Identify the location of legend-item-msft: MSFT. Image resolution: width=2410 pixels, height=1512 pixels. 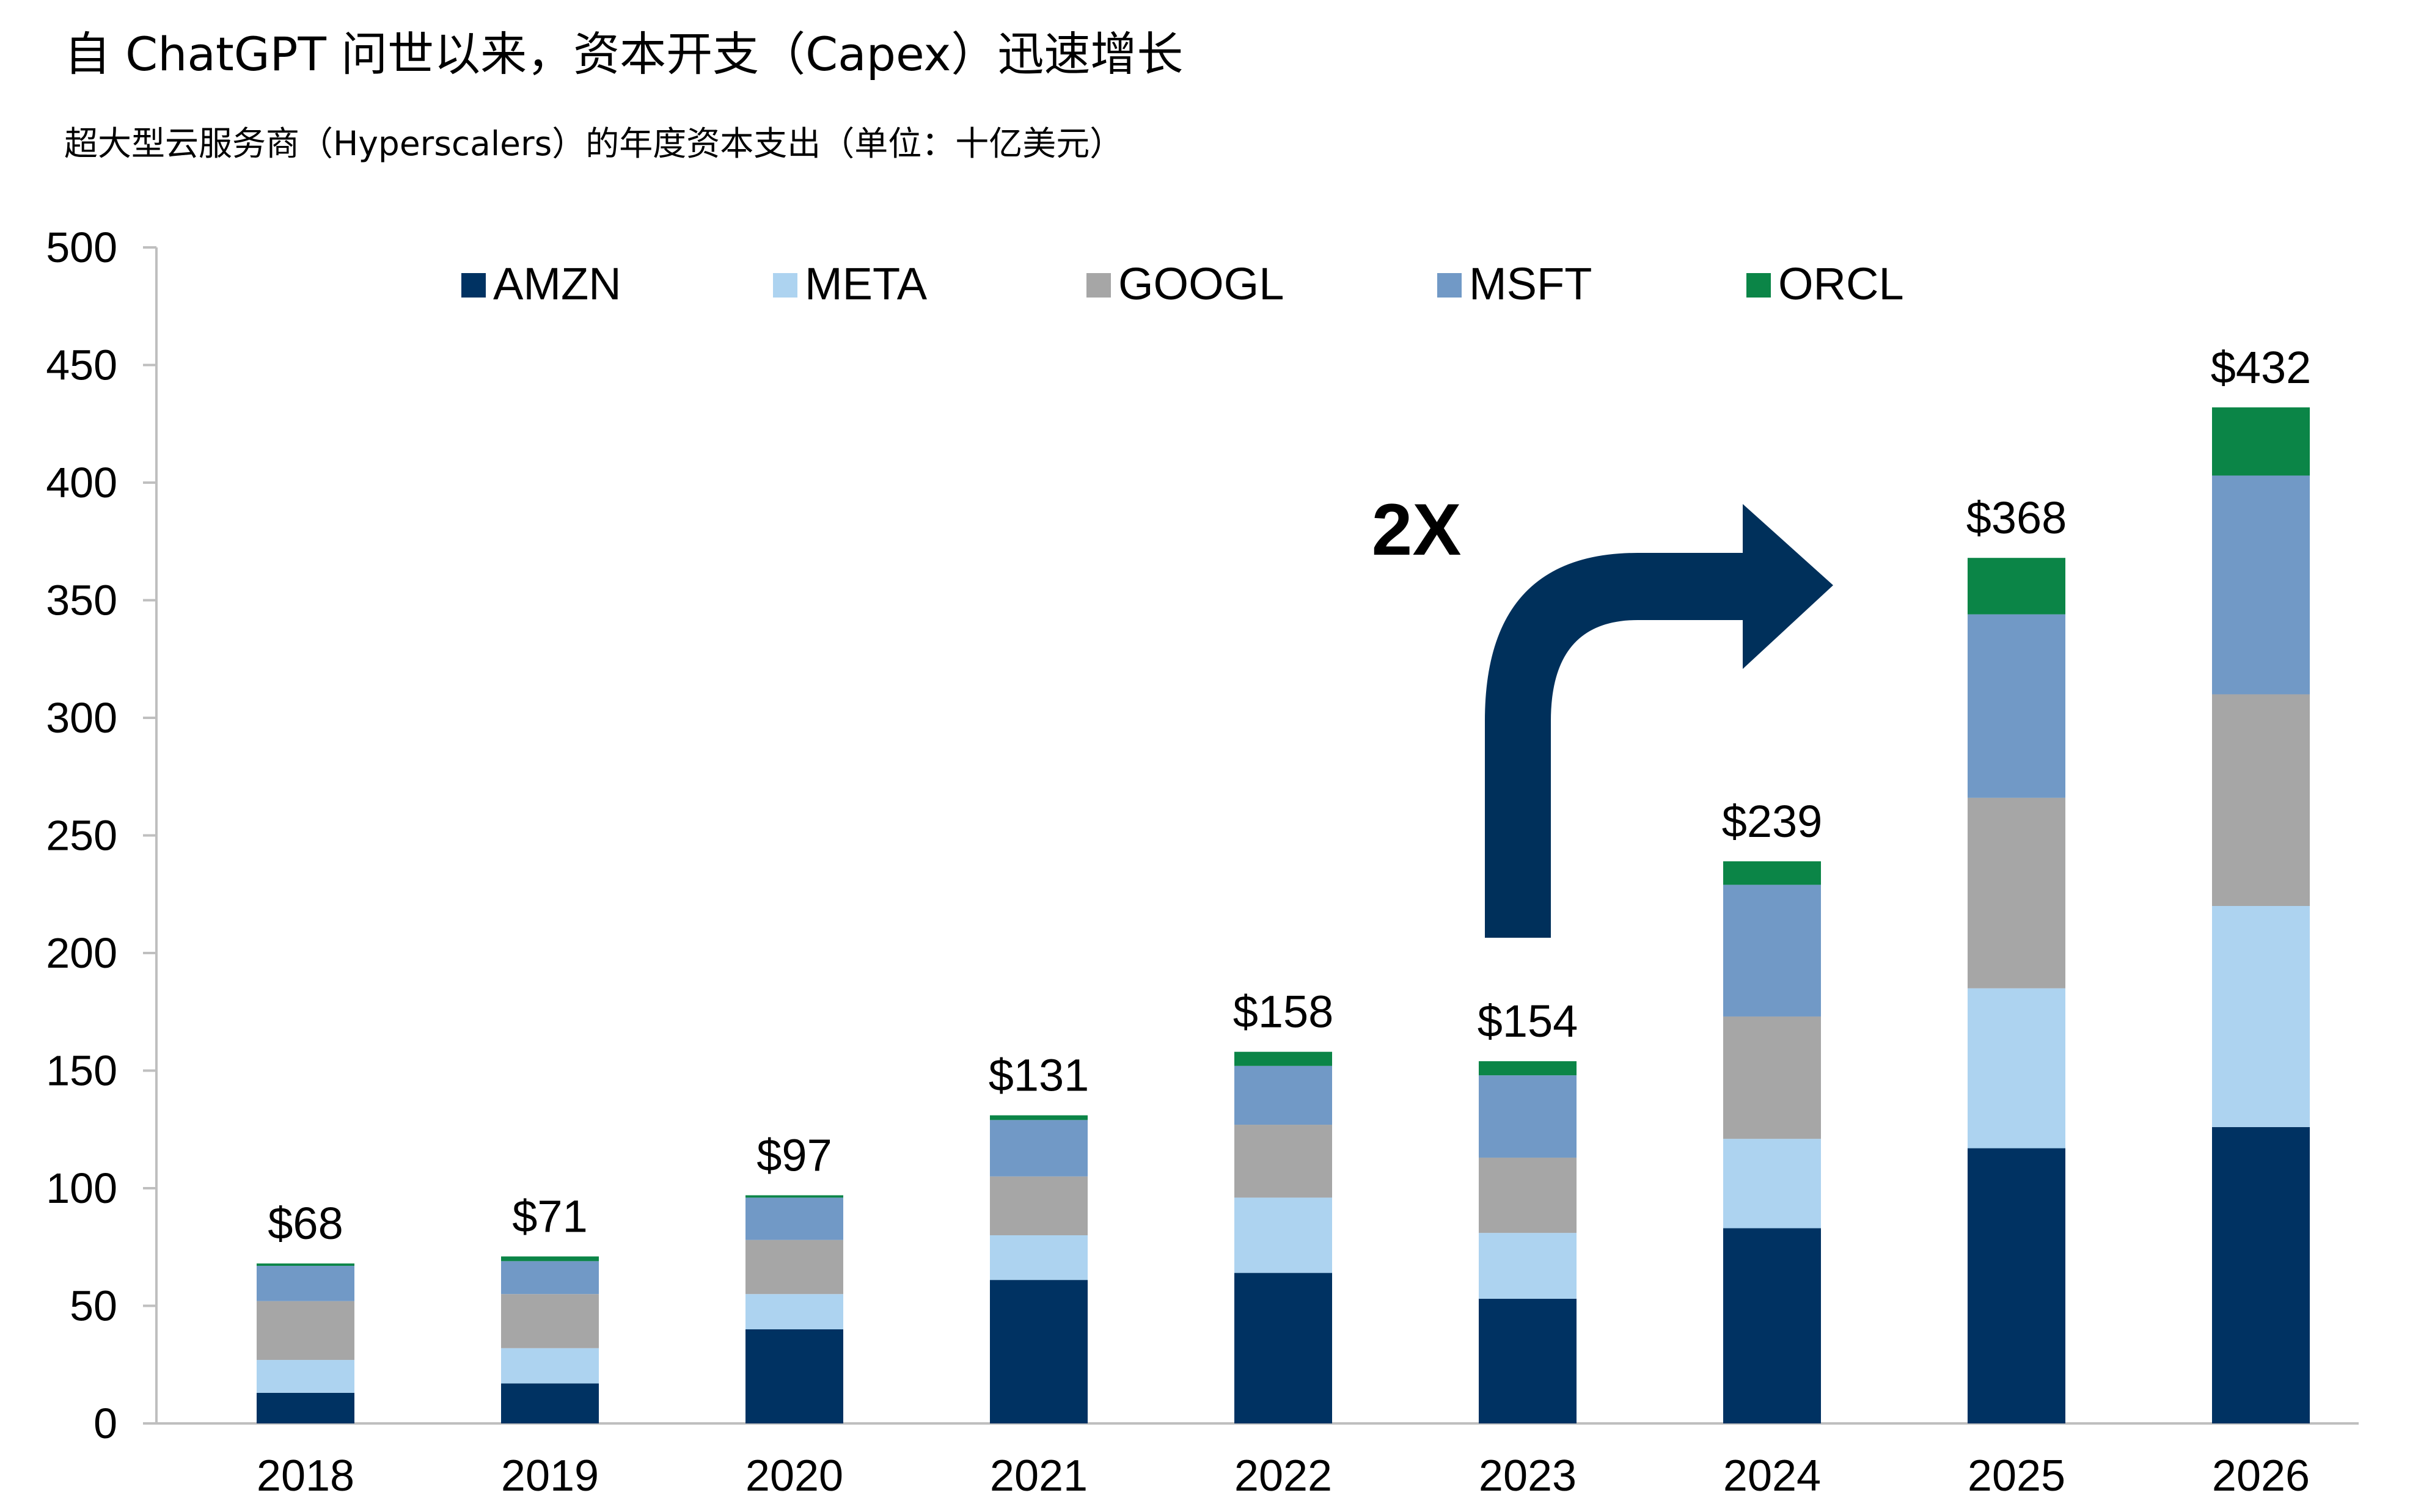
(1514, 283).